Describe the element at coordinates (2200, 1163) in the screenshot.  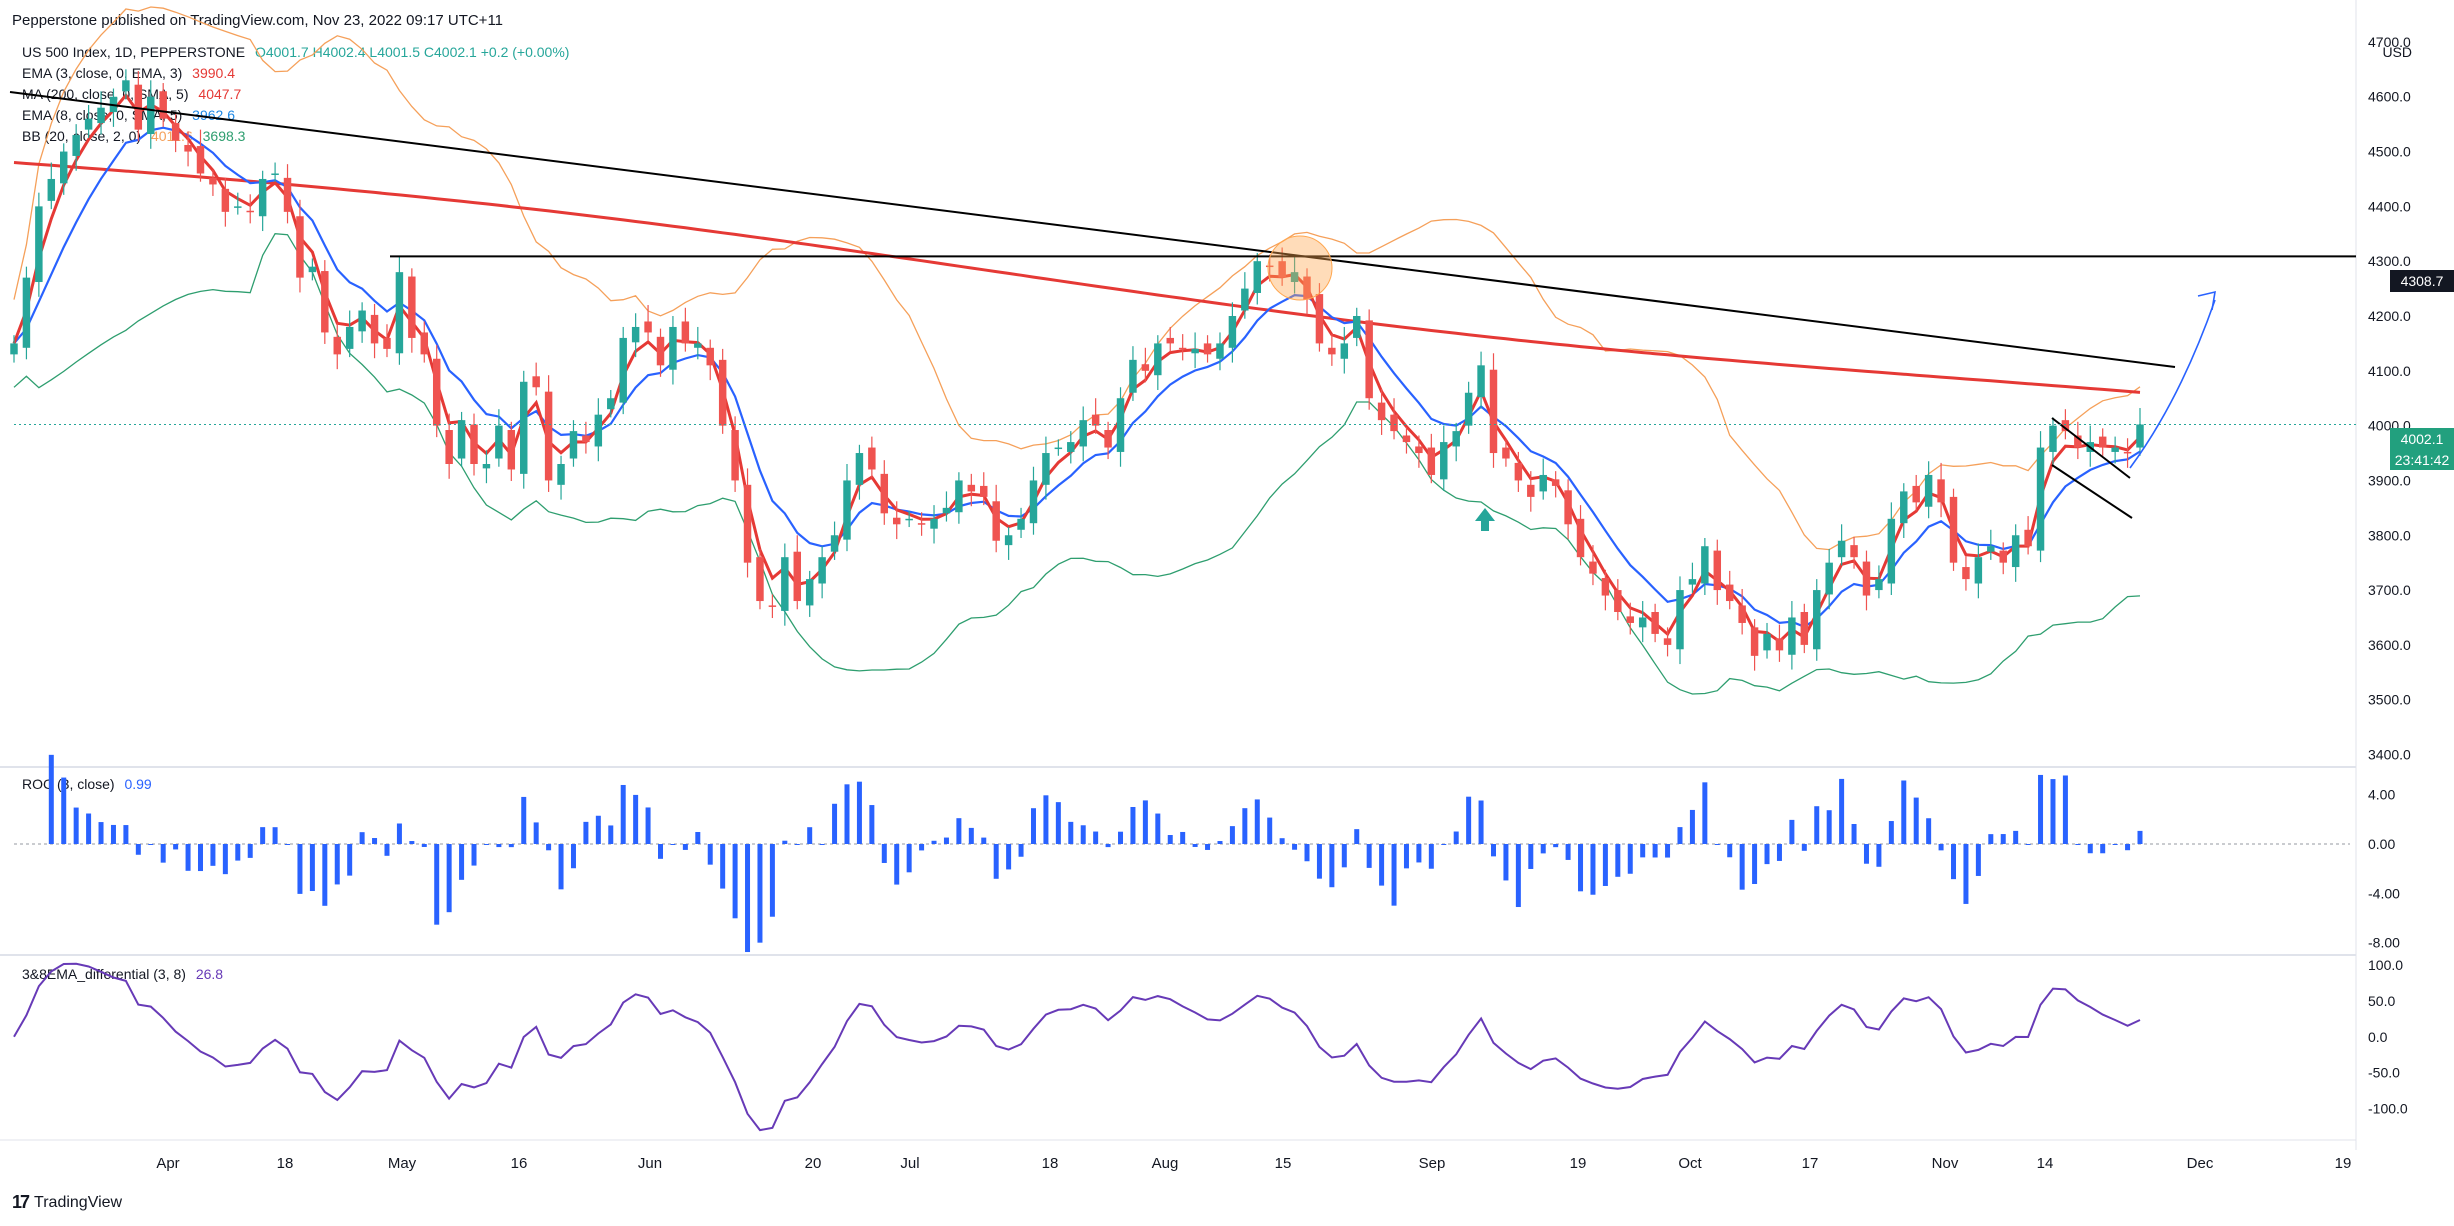
I see `time-tick-label: Dec` at that location.